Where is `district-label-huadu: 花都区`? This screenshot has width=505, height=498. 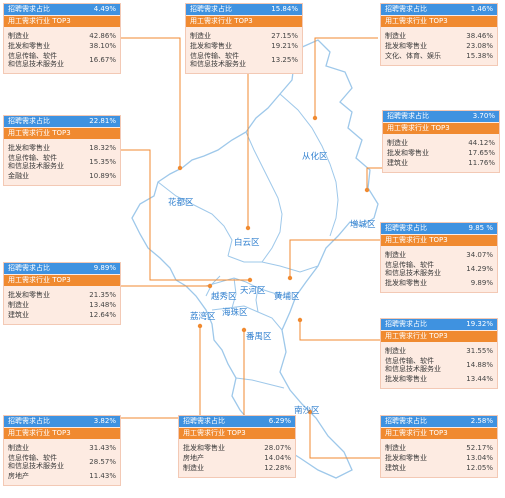 district-label-huadu: 花都区 is located at coordinates (181, 203).